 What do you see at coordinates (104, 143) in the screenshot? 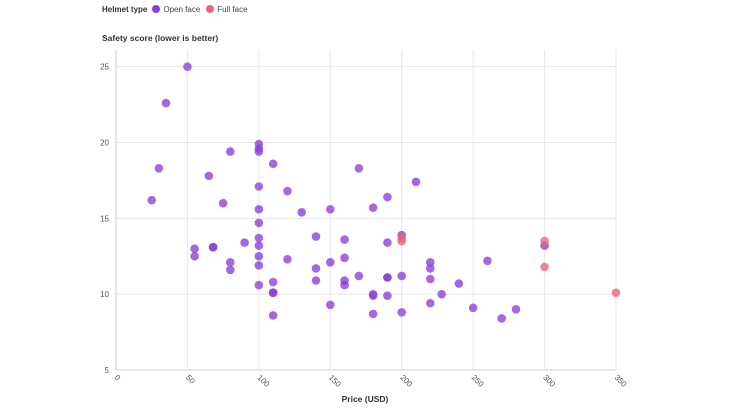
I see `y-tick-label: 20` at bounding box center [104, 143].